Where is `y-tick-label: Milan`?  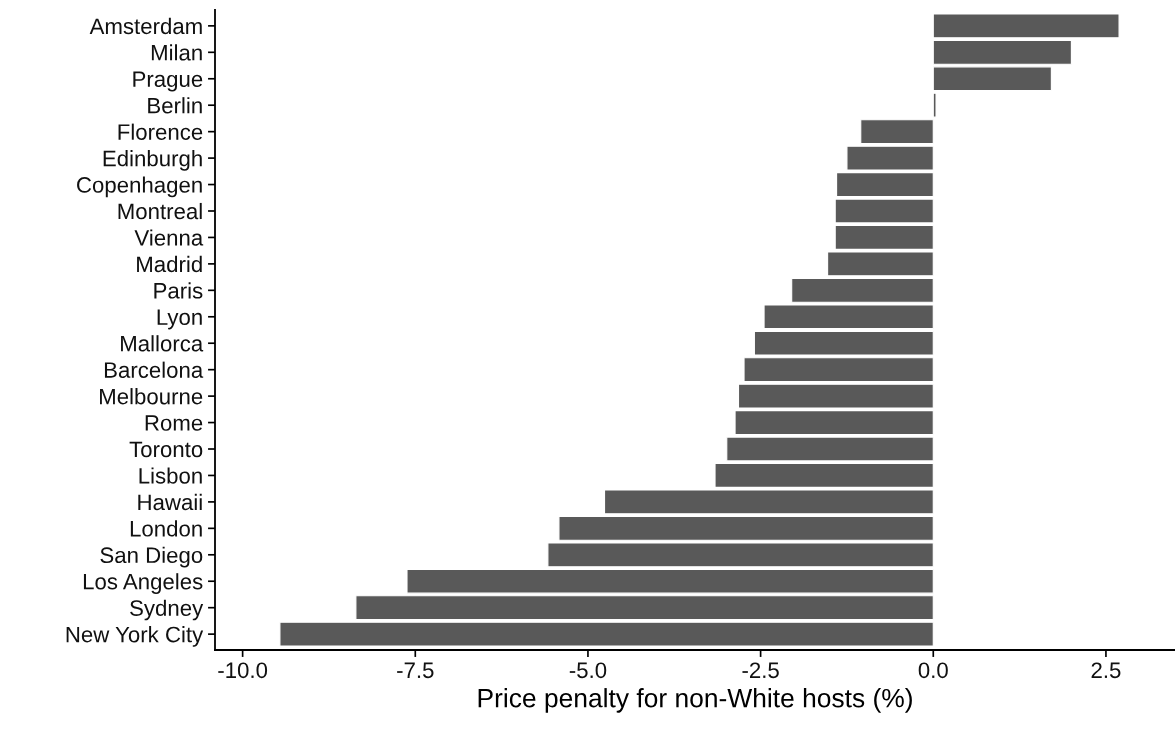
y-tick-label: Milan is located at coordinates (176, 52).